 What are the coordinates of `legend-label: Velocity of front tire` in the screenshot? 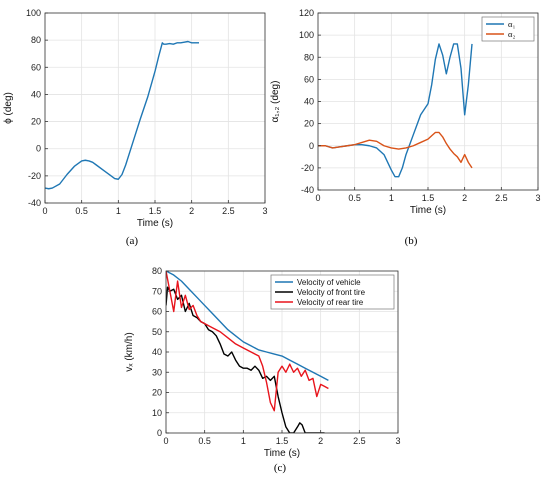 It's located at (331, 292).